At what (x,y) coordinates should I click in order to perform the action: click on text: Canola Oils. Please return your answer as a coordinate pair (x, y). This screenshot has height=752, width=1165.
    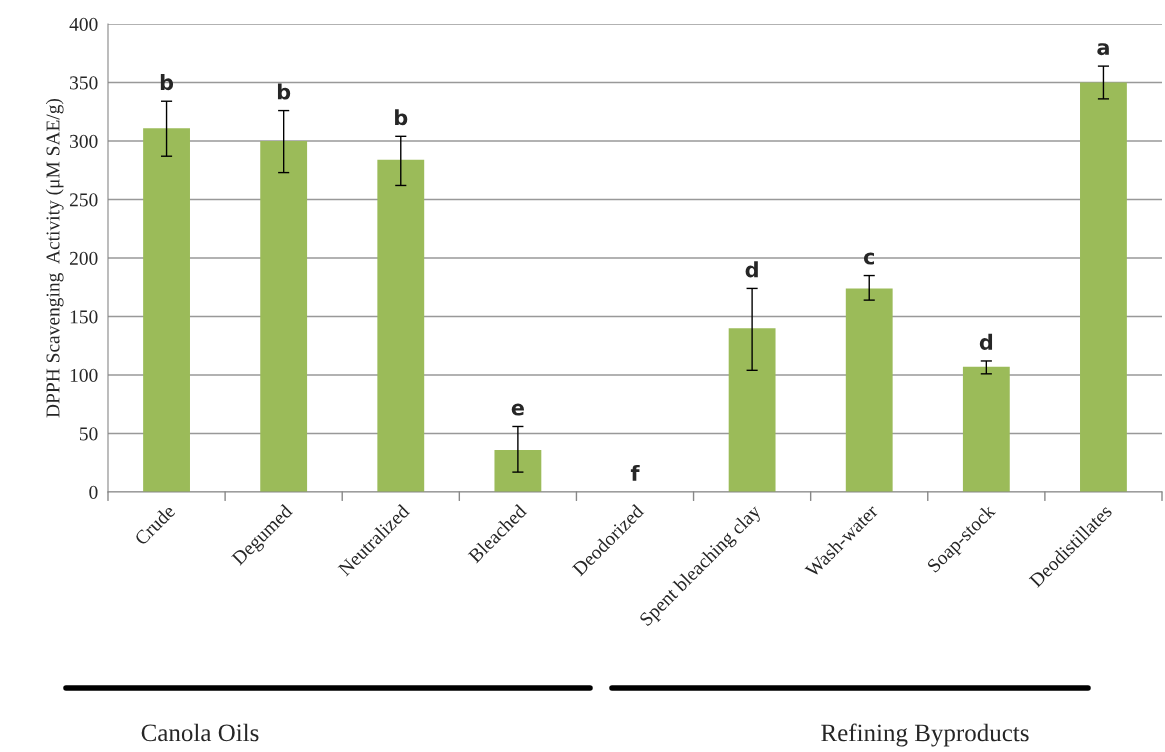
    Looking at the image, I should click on (200, 732).